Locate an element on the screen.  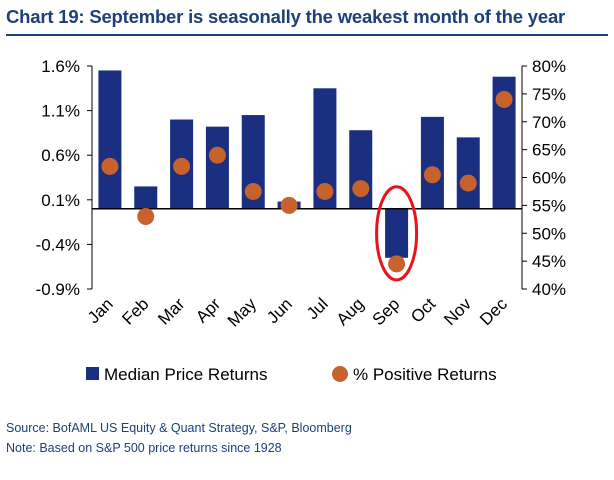
dot-nov is located at coordinates (468, 183).